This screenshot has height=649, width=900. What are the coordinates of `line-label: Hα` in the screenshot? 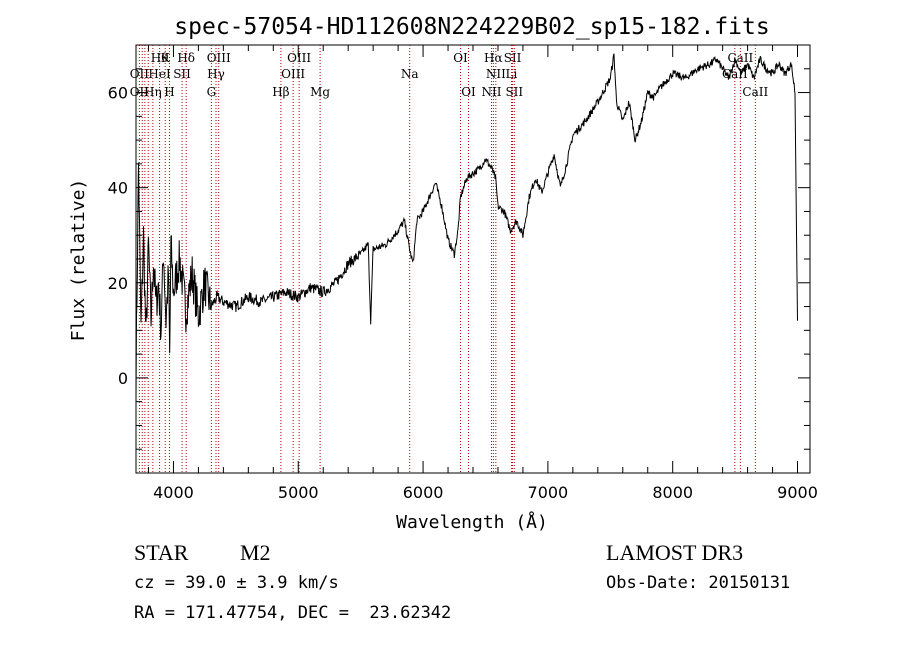 It's located at (493, 58).